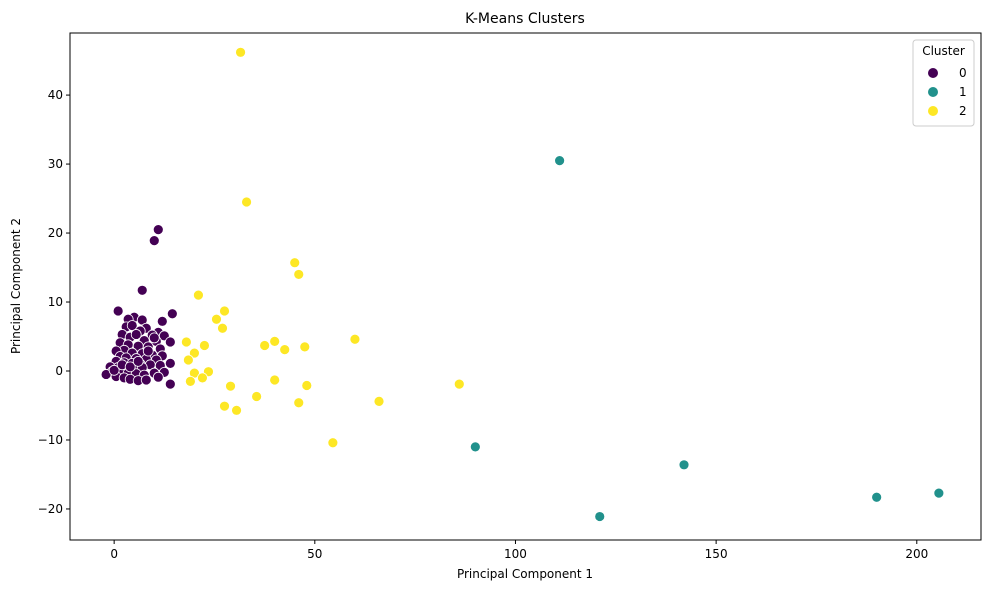 This screenshot has height=590, width=989. I want to click on y-tick-label: −20, so click(50, 509).